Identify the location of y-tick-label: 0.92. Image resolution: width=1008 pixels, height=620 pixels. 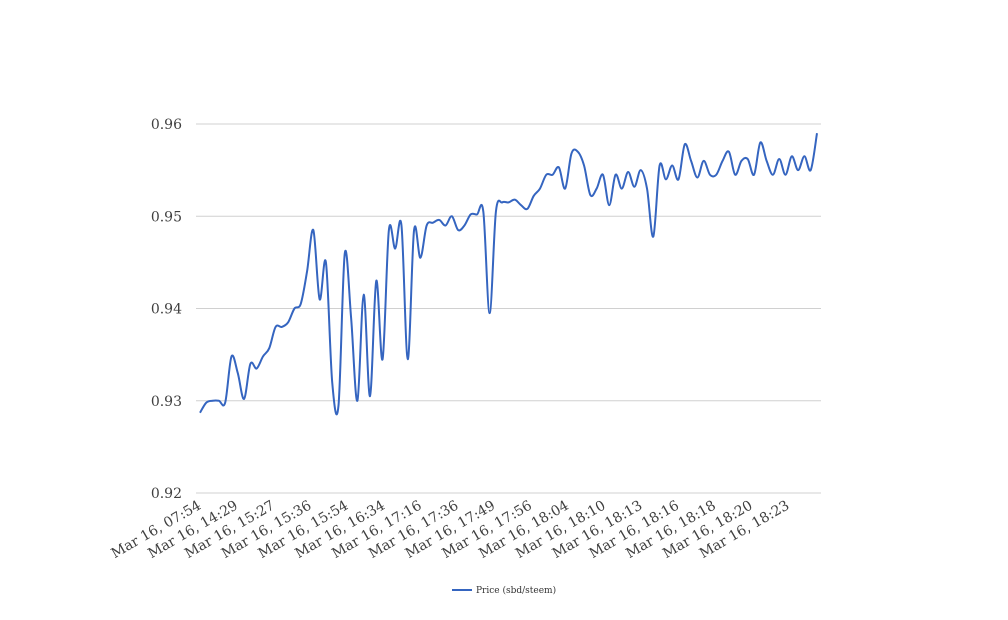
(166, 494).